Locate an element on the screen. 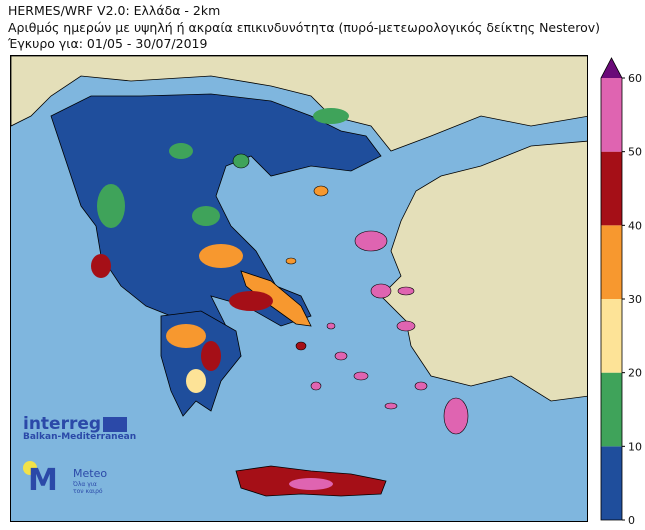  colorbar-tick-label: 50 is located at coordinates (635, 152).